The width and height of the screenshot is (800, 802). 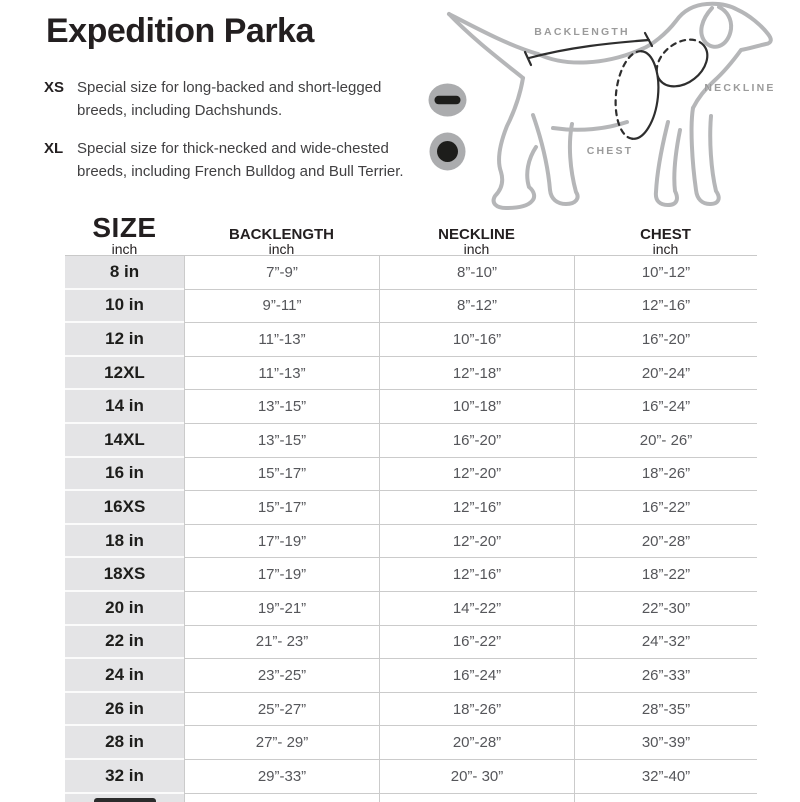 What do you see at coordinates (665, 676) in the screenshot?
I see `chest-cell: 26”-33”` at bounding box center [665, 676].